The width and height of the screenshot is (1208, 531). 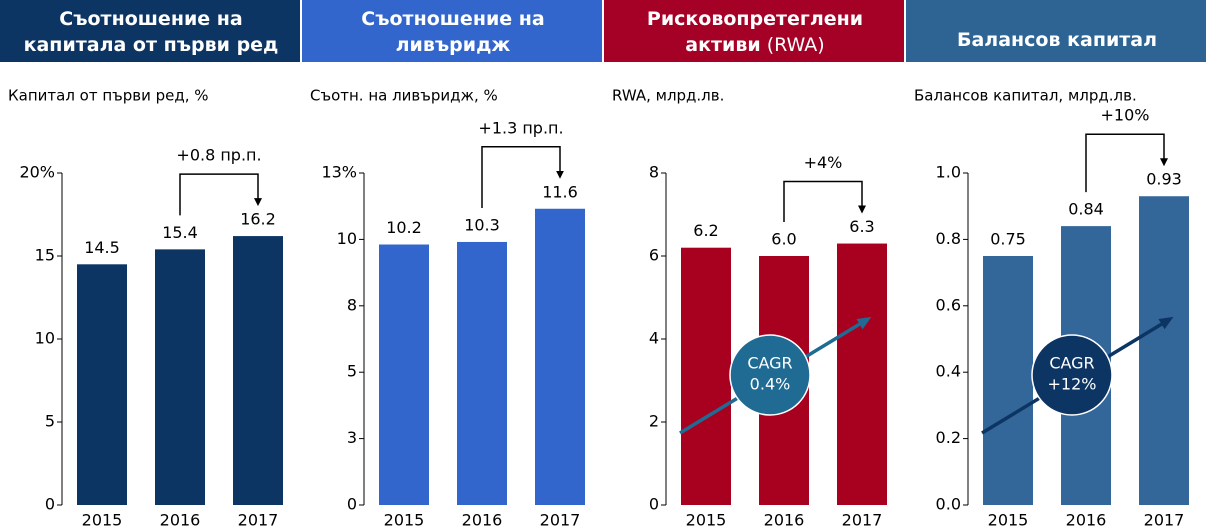 I want to click on y-tick-label: 2, so click(x=654, y=421).